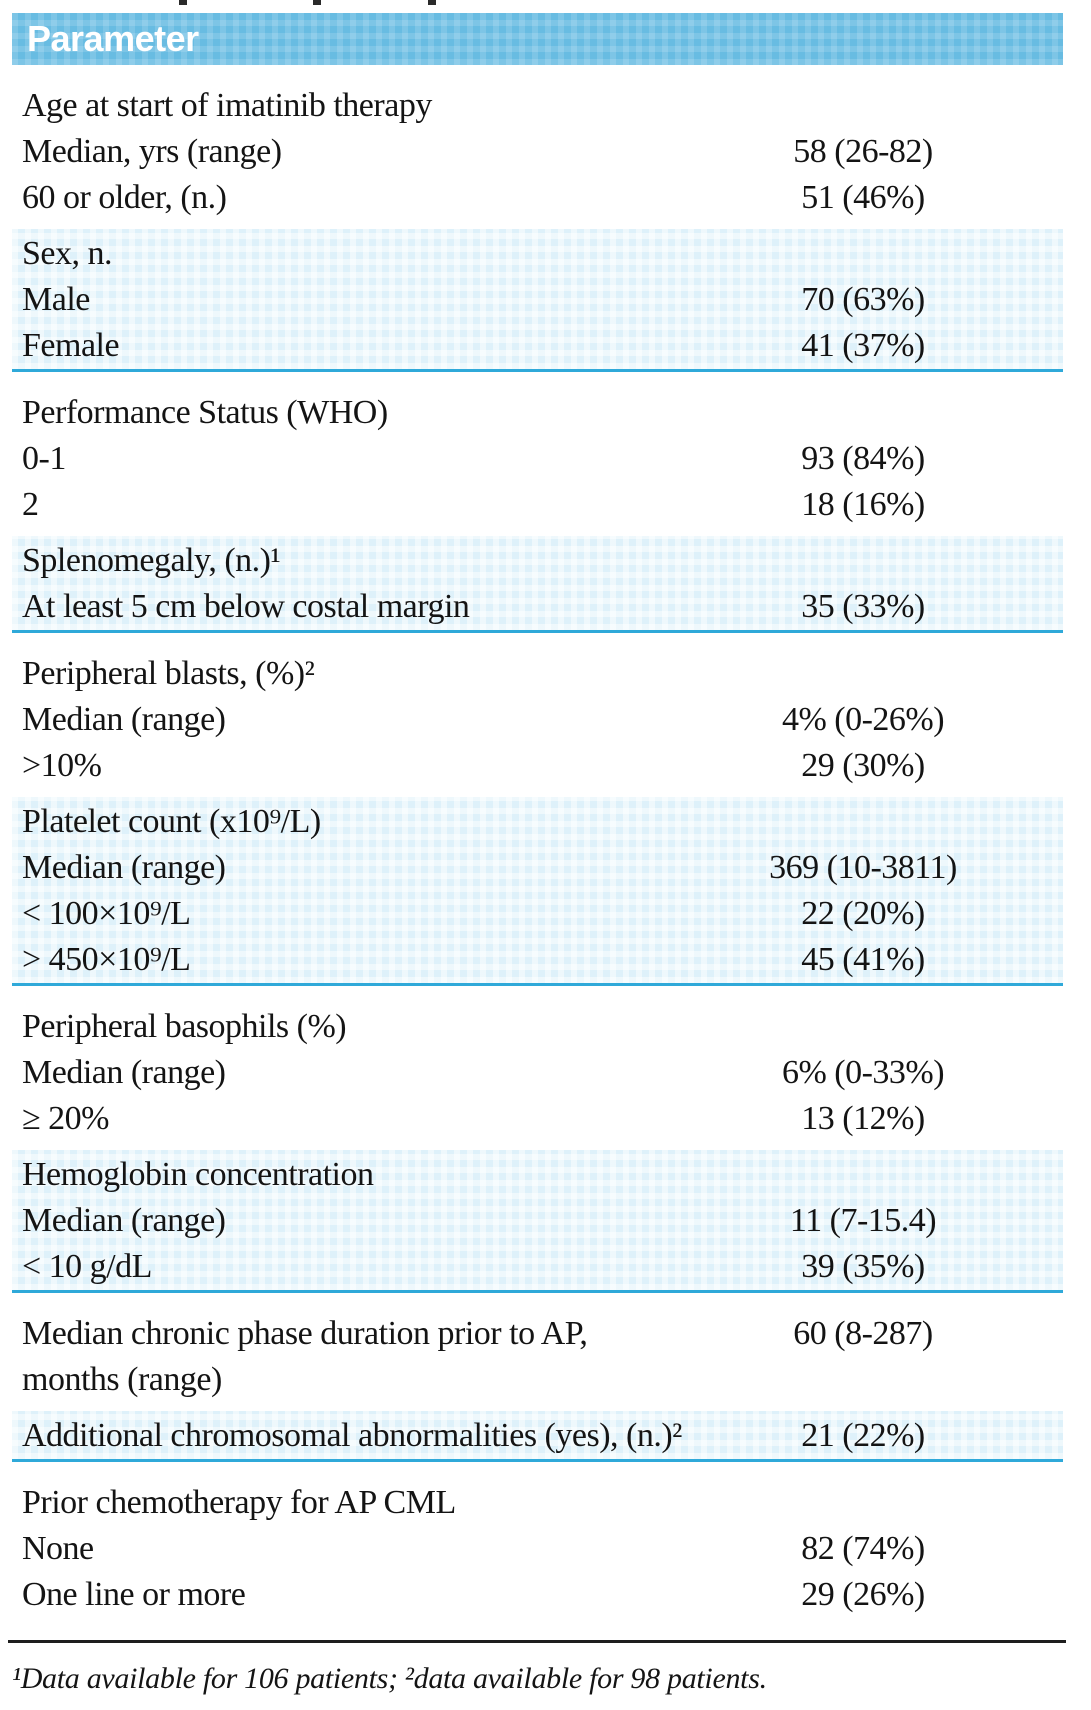  I want to click on table-row: Age at start of imatinib therapy, so click(537, 106).